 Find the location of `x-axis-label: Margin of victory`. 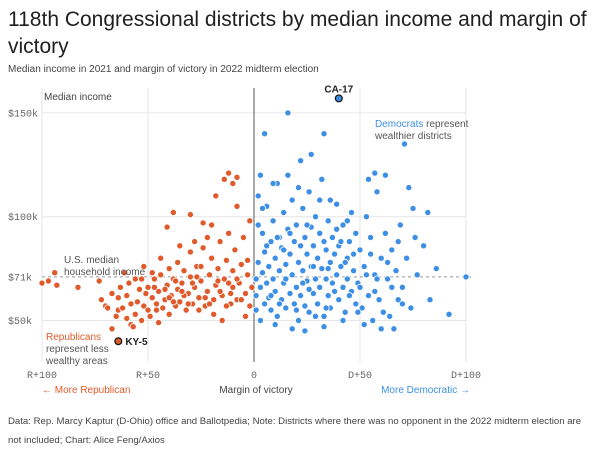

x-axis-label: Margin of victory is located at coordinates (255, 390).